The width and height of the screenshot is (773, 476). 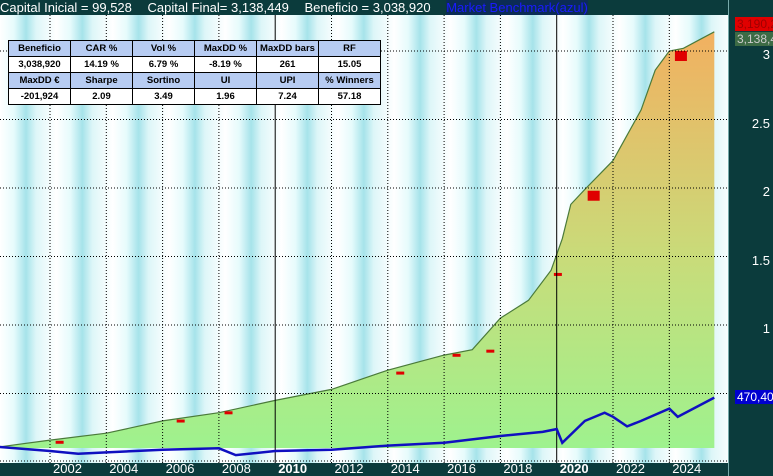 I want to click on stat-value: 261, so click(x=287, y=64).